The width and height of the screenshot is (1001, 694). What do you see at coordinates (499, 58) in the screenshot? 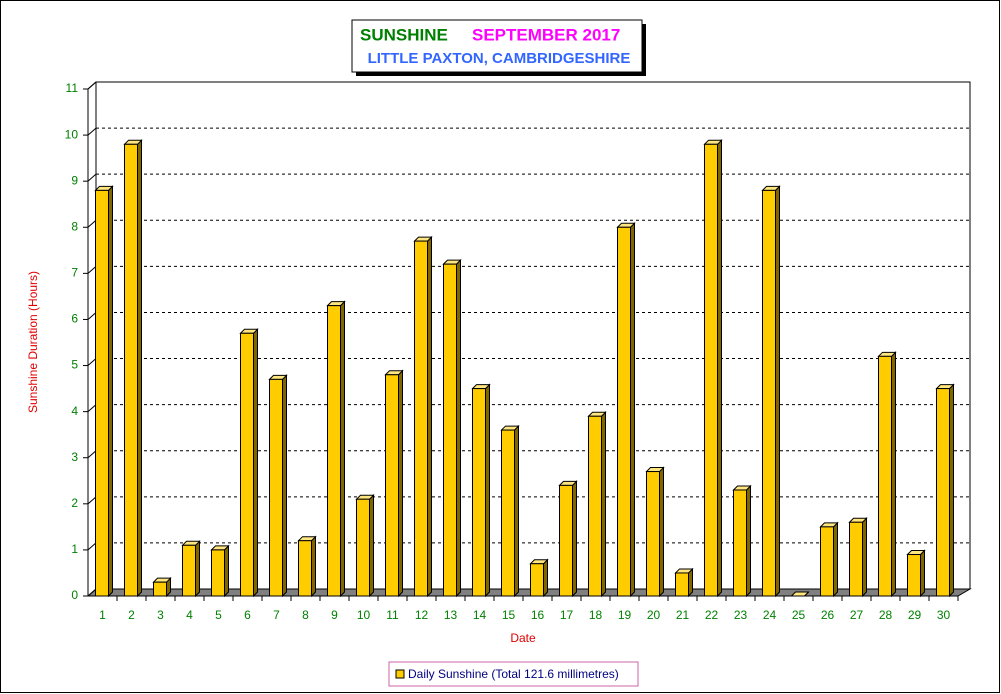
I see `chart-subtitle: LITTLE PAXTON, CAMBRIDGESHIRE` at bounding box center [499, 58].